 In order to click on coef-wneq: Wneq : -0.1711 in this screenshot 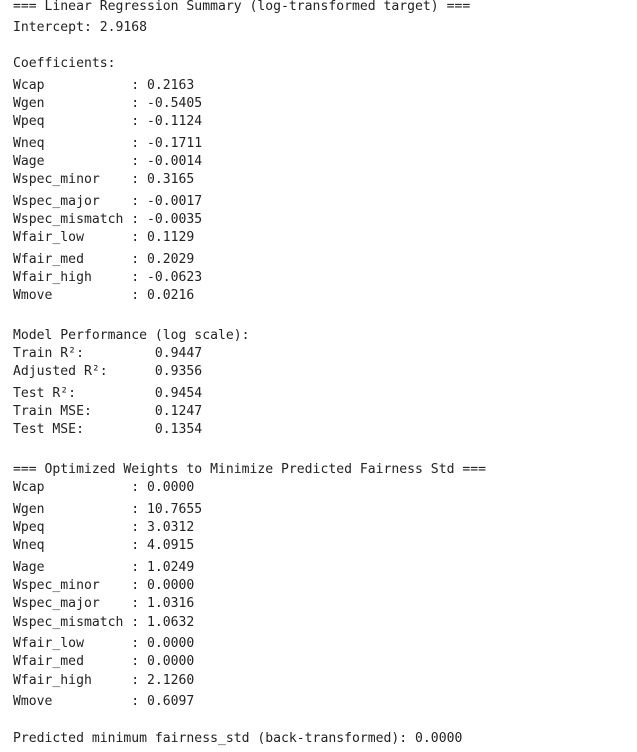, I will do `click(108, 143)`.